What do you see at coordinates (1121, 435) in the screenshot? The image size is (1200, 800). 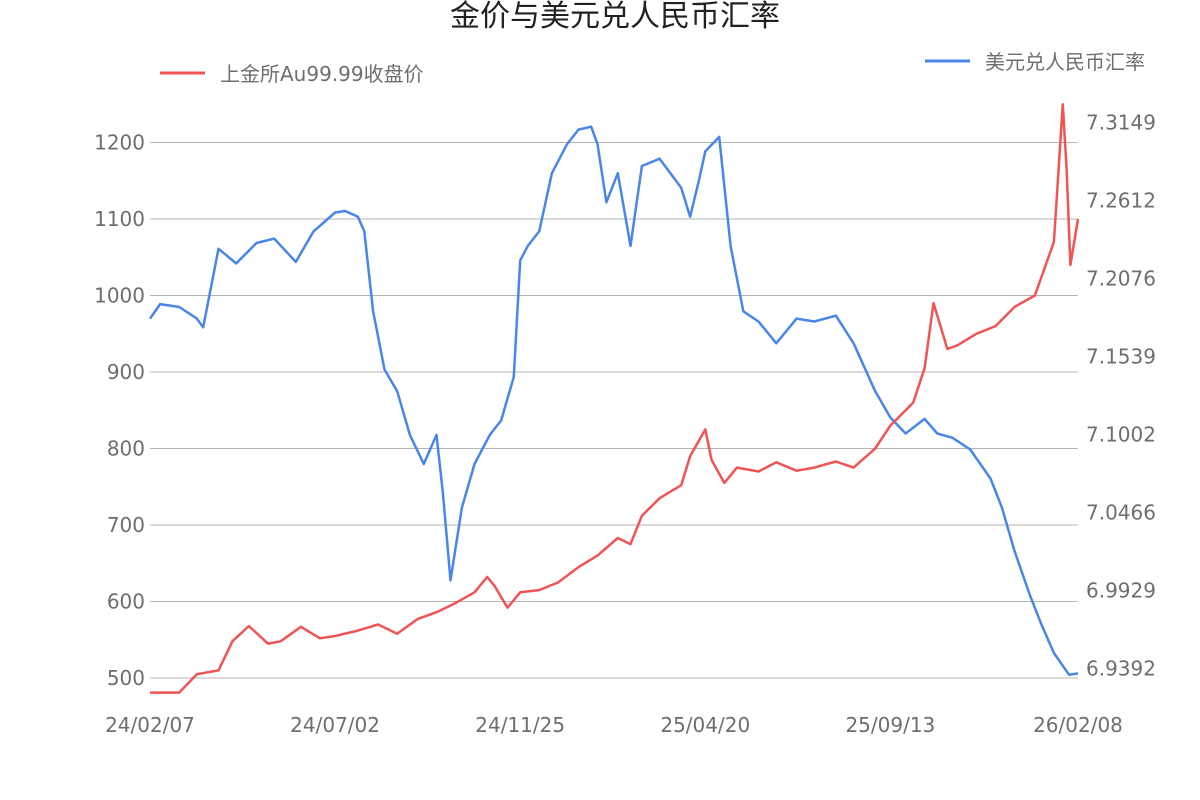 I see `y-right-tick-label: 7.1002` at bounding box center [1121, 435].